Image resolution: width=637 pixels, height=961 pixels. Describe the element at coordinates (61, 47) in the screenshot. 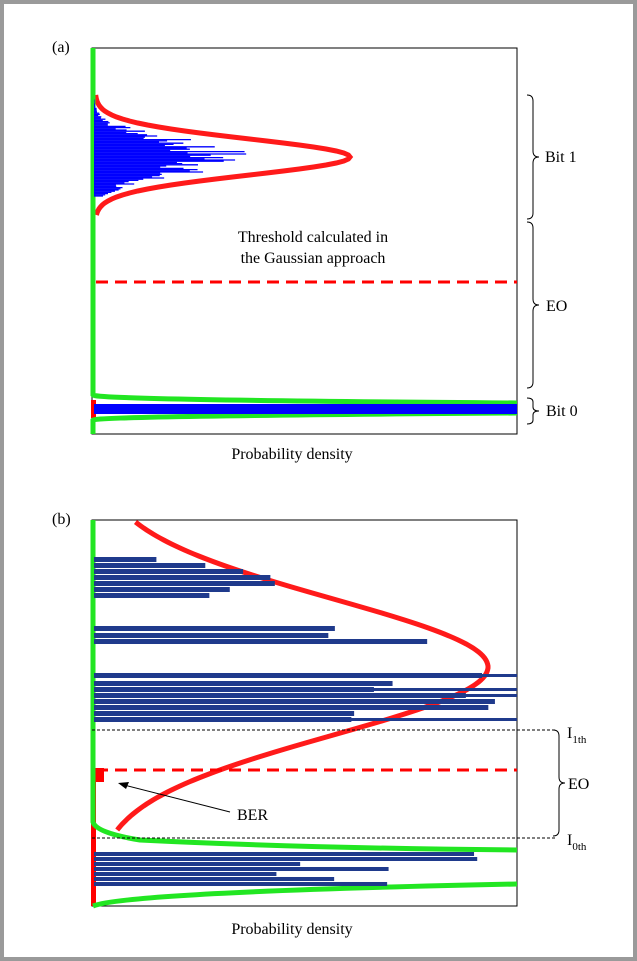

I see `panel-label: (a)` at that location.